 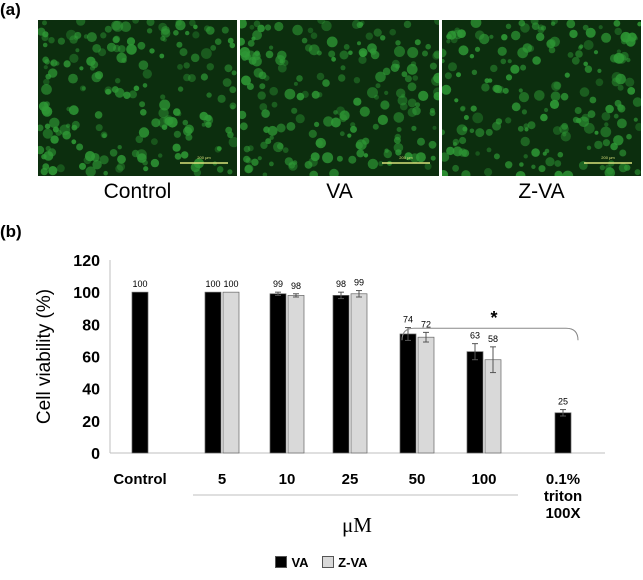 What do you see at coordinates (493, 339) in the screenshot?
I see `data-label: 58` at bounding box center [493, 339].